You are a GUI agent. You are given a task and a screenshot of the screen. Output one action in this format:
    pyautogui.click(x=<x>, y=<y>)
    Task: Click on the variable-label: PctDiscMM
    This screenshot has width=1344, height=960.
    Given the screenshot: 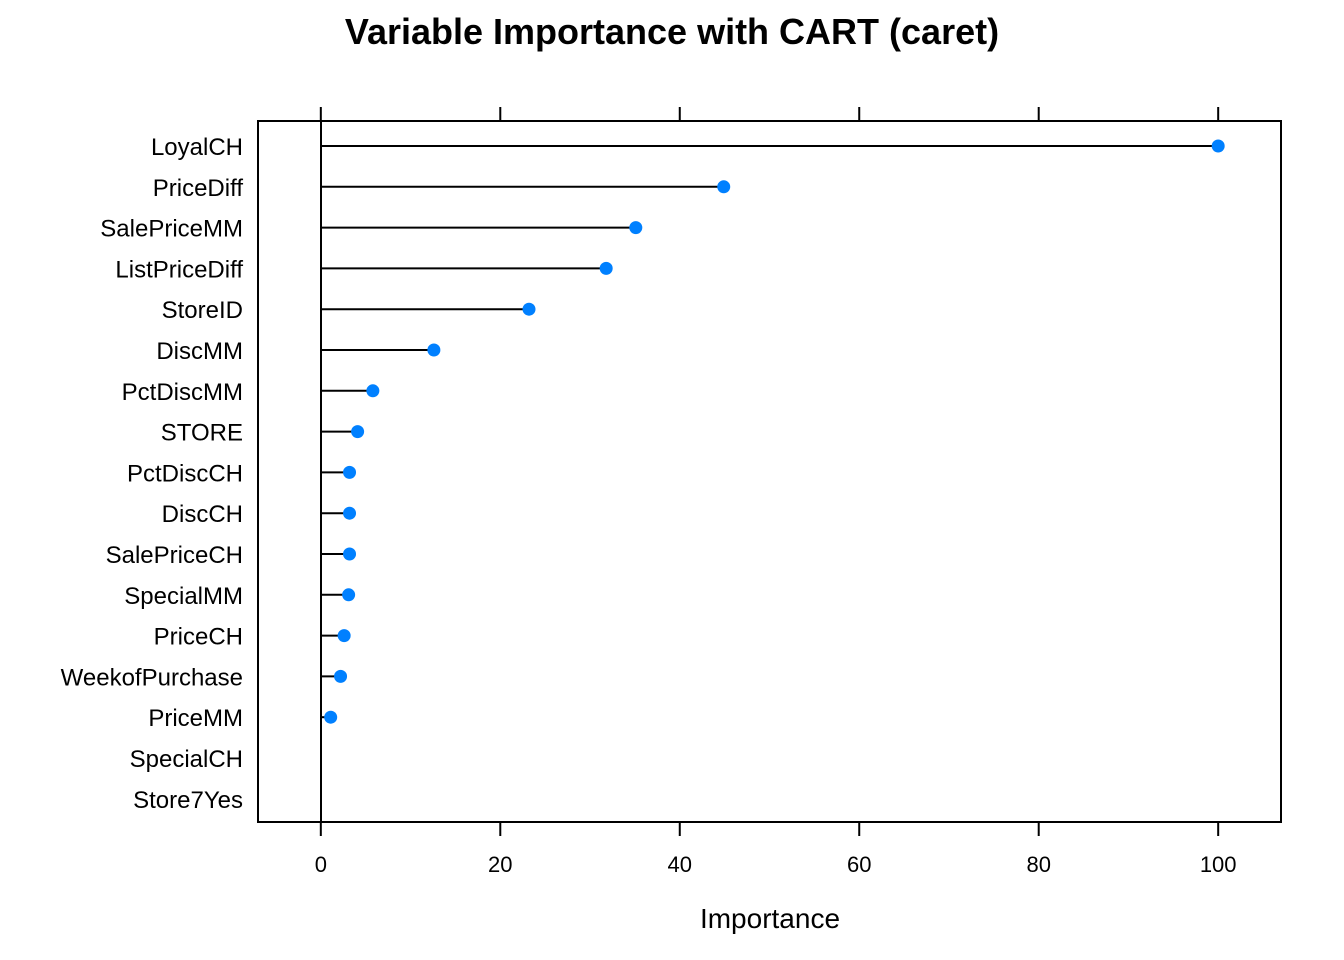 What is the action you would take?
    pyautogui.click(x=182, y=392)
    